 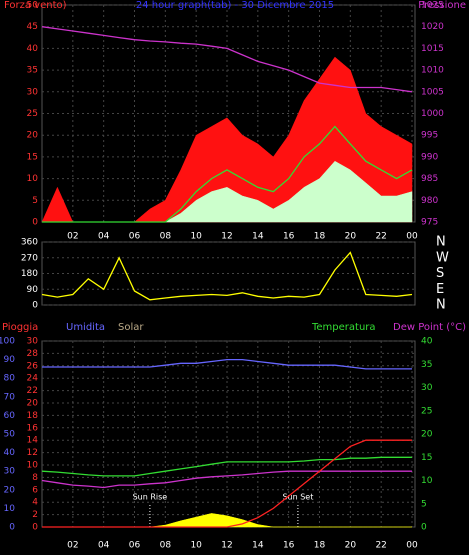 I want to click on y-tick-label: 180, so click(x=29, y=274).